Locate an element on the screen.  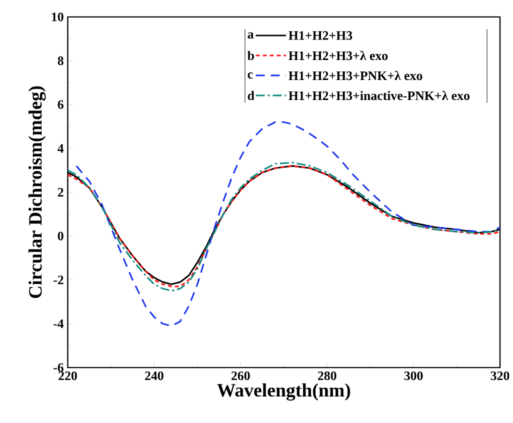
annotation: d is located at coordinates (251, 95).